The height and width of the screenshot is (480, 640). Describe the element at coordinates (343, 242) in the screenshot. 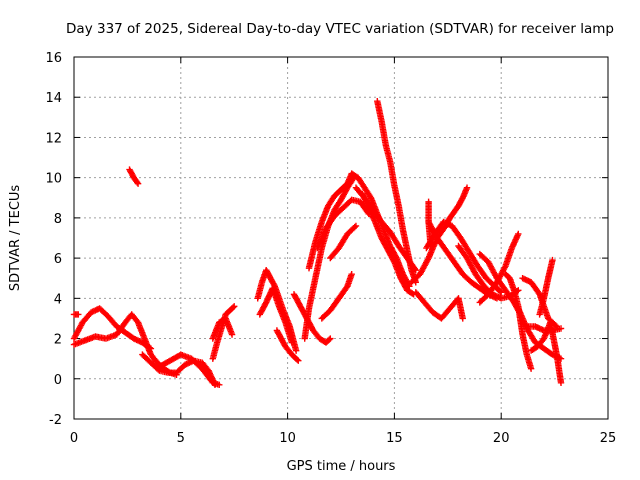

I see `series-trace-q` at that location.